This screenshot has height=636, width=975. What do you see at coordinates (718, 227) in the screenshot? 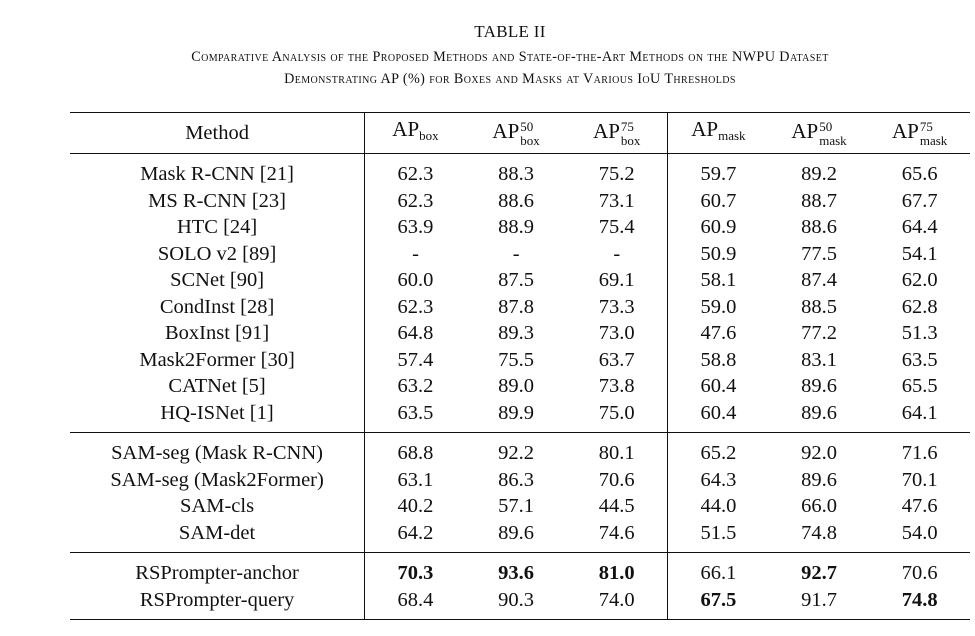
I see `metric-value-cell: 60.9` at bounding box center [718, 227].